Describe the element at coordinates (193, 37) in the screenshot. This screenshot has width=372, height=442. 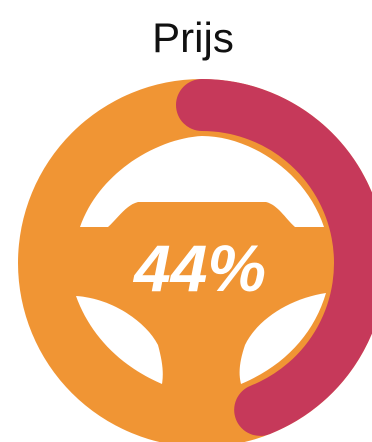
I see `page-title: Prijs` at that location.